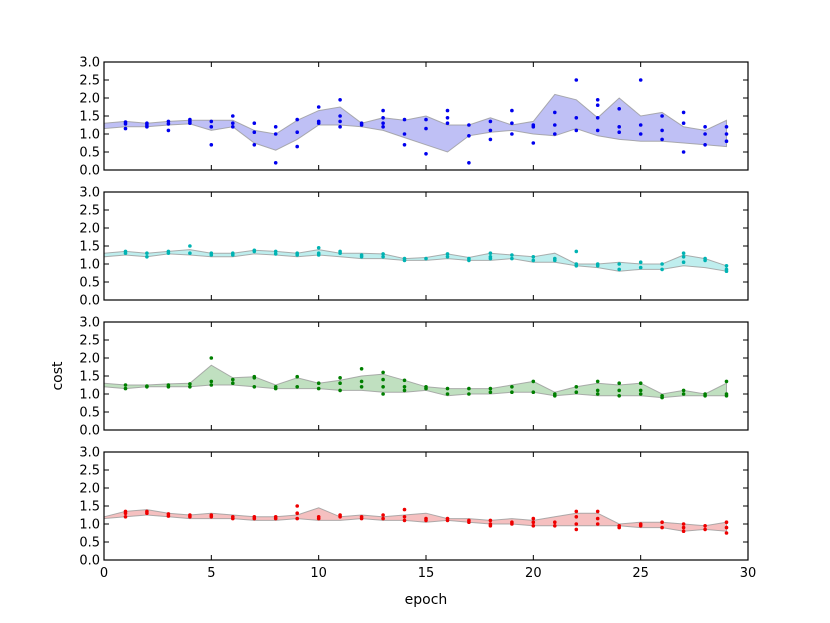  What do you see at coordinates (89, 359) in the screenshot?
I see `y-tick-label: 2.0` at bounding box center [89, 359].